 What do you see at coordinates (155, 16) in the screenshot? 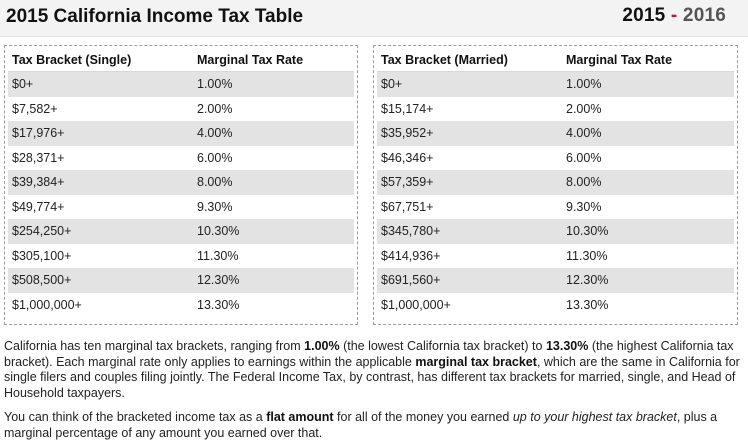
I see `page-title: 2015 California Income Tax Table` at bounding box center [155, 16].